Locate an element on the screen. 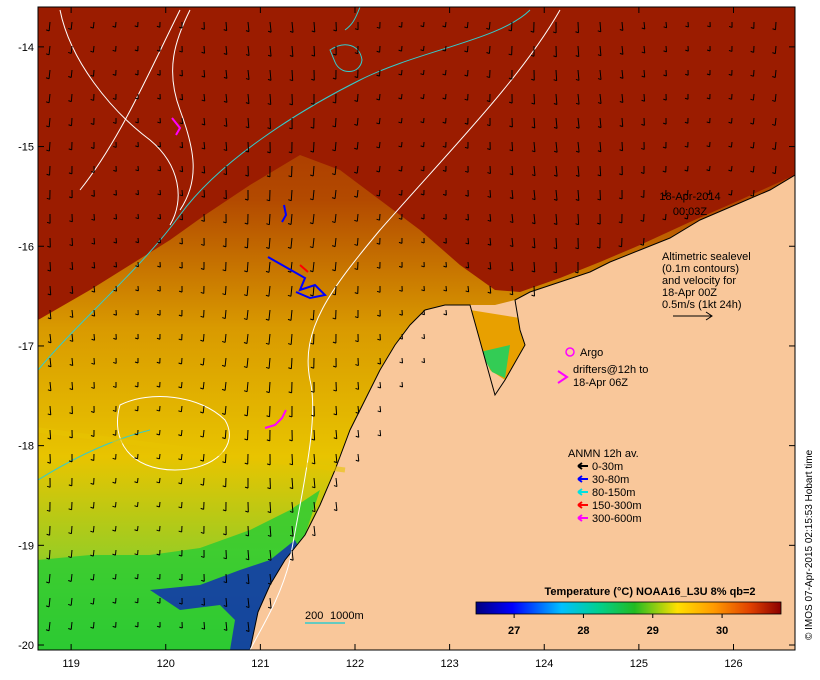 This screenshot has width=820, height=680. credit: © IMOS 07-Apr-2015 02:15:53 Hobart time is located at coordinates (809, 544).